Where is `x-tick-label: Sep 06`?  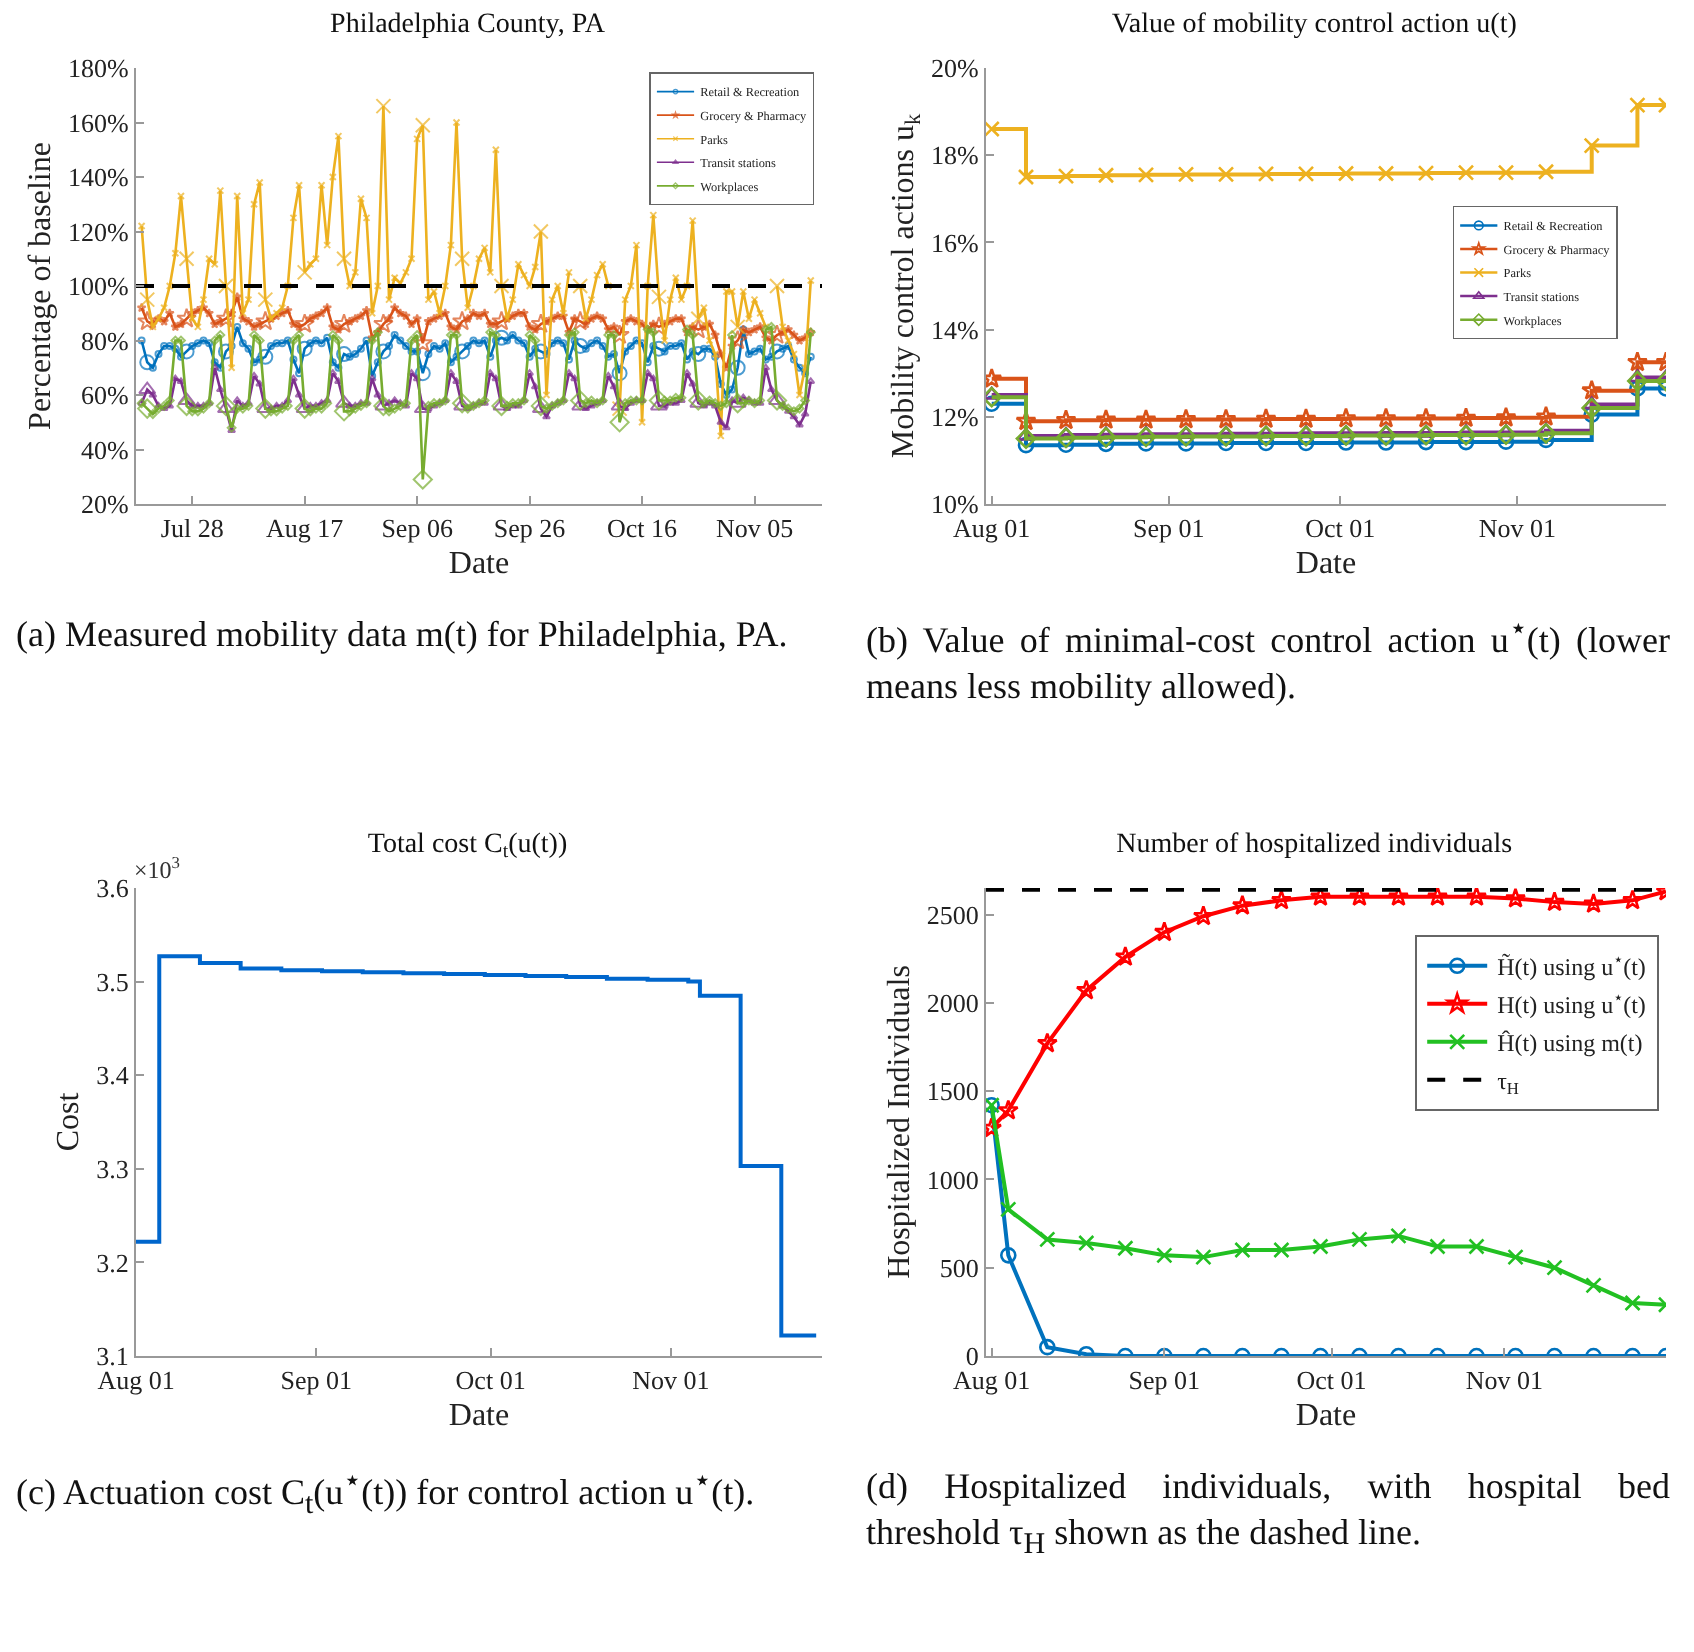 x-tick-label: Sep 06 is located at coordinates (417, 528).